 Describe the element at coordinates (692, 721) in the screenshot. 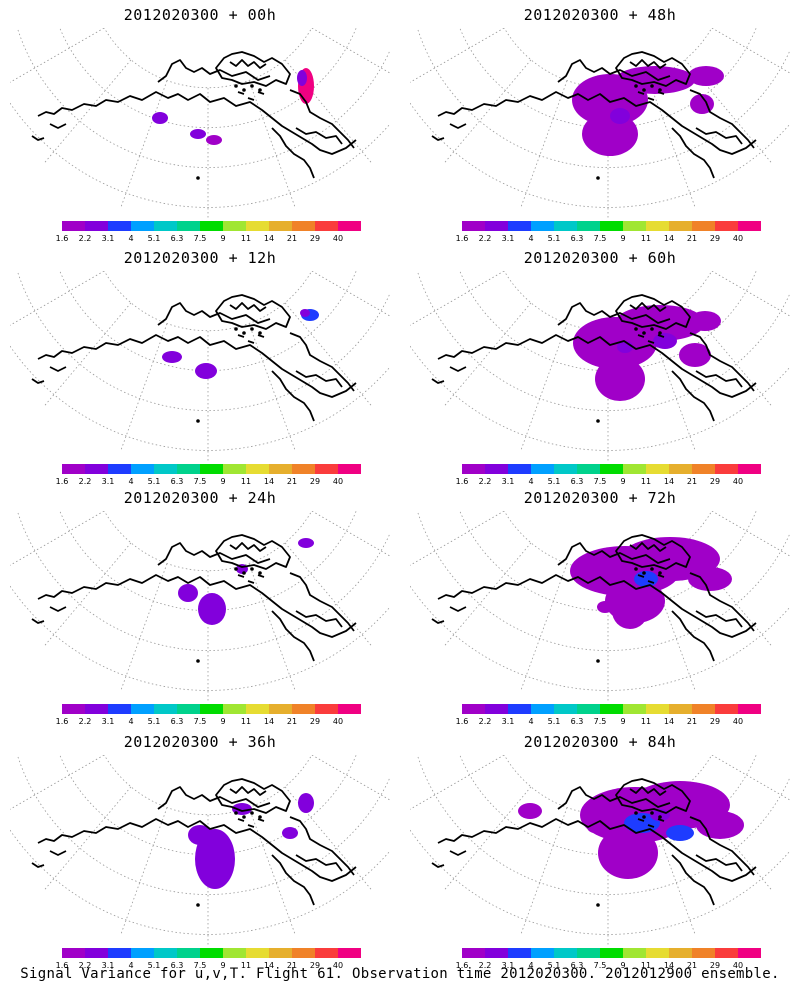

I see `colorbar-tick-label: 21` at that location.